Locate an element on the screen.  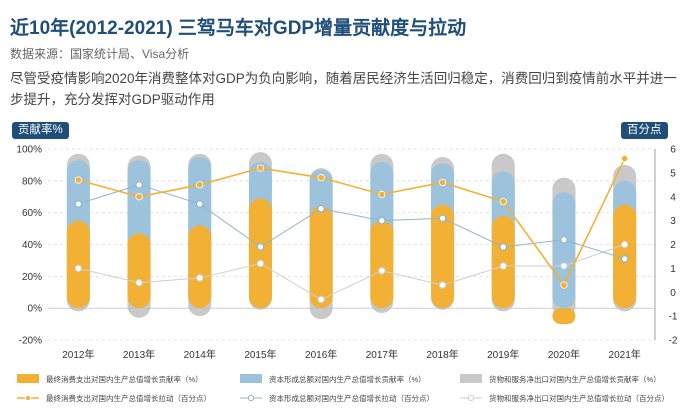
x-tick-label: 2016年 is located at coordinates (321, 354).